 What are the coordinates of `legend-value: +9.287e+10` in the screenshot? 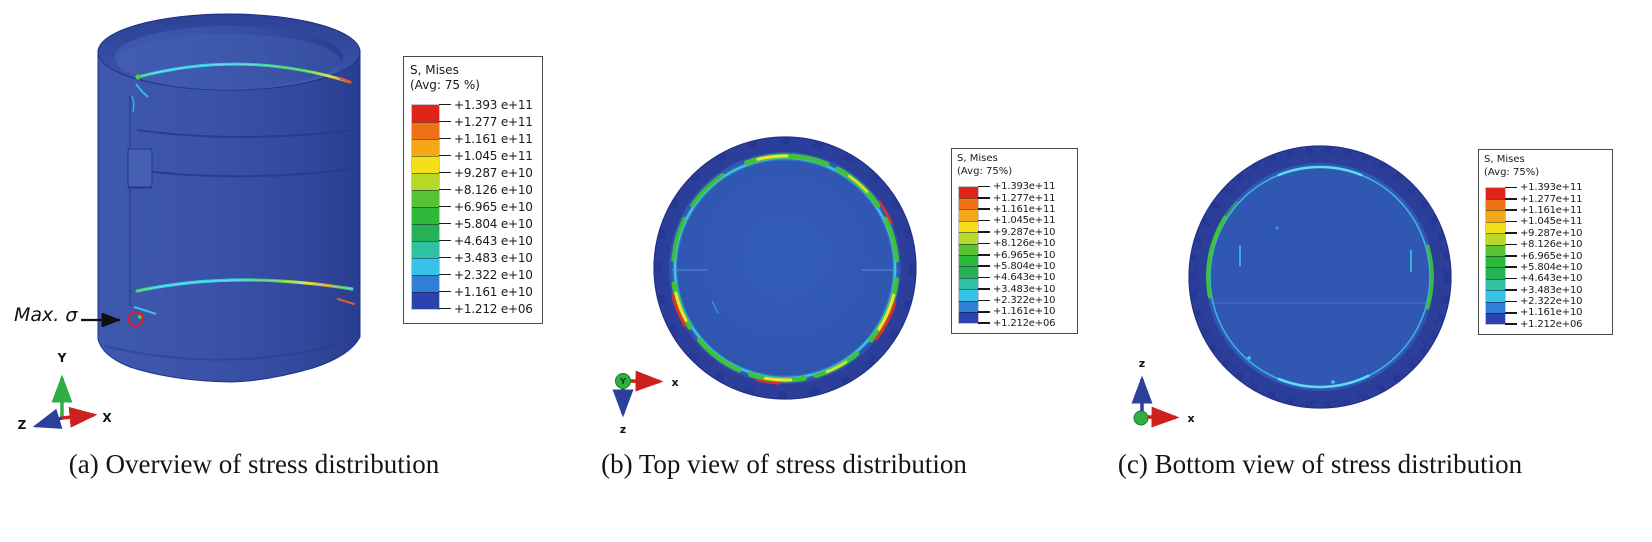 It's located at (1557, 233).